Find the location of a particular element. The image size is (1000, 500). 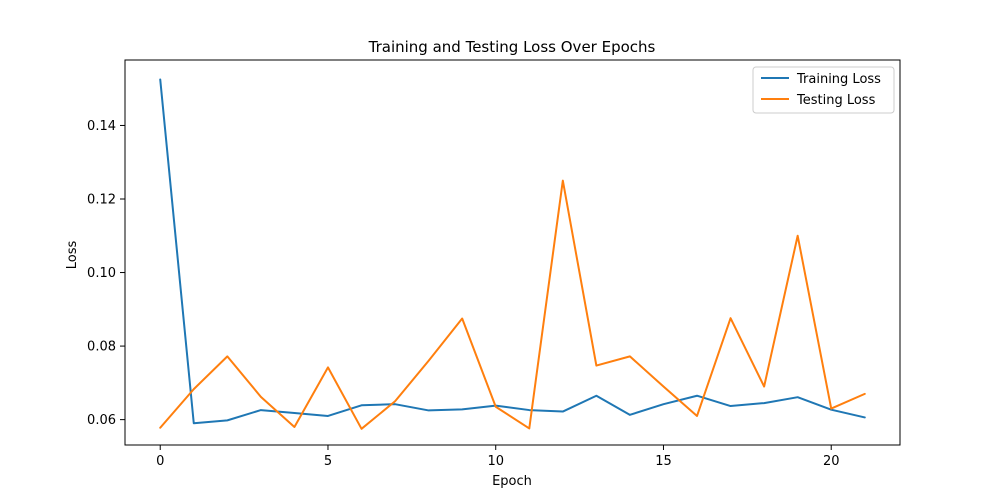

x-tick-label: 0 is located at coordinates (160, 461).